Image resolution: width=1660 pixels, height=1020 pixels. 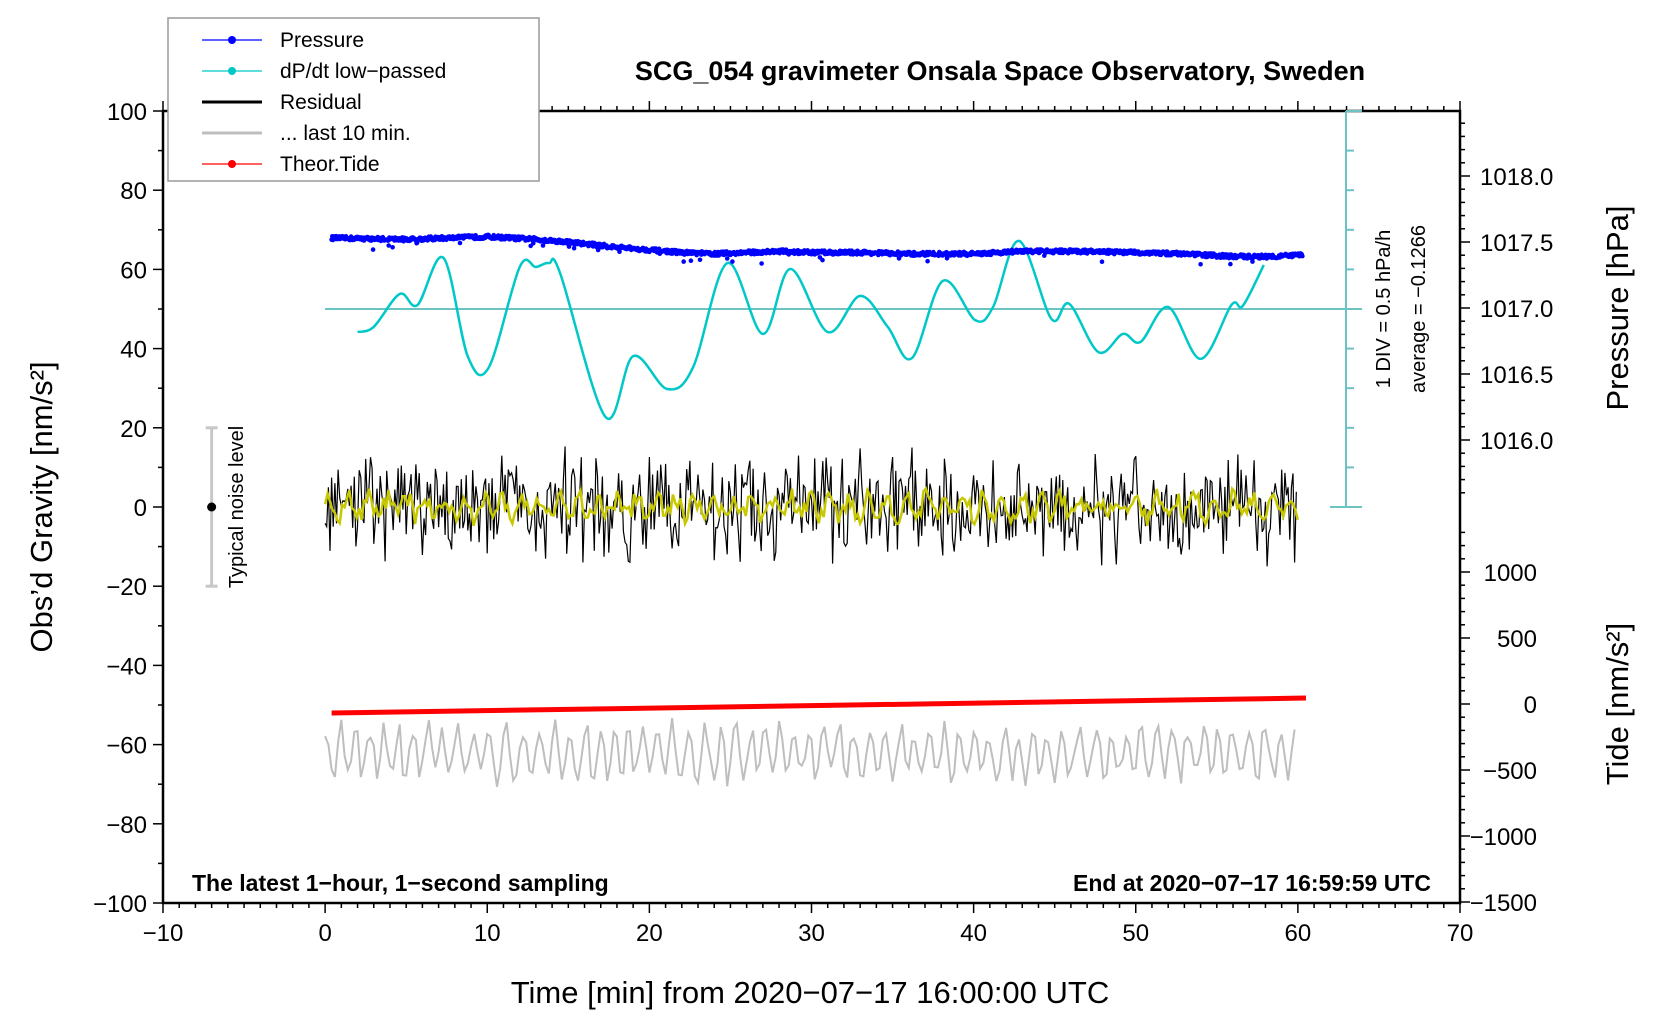 What do you see at coordinates (363, 71) in the screenshot?
I see `legend-label: dP/dt low−passed` at bounding box center [363, 71].